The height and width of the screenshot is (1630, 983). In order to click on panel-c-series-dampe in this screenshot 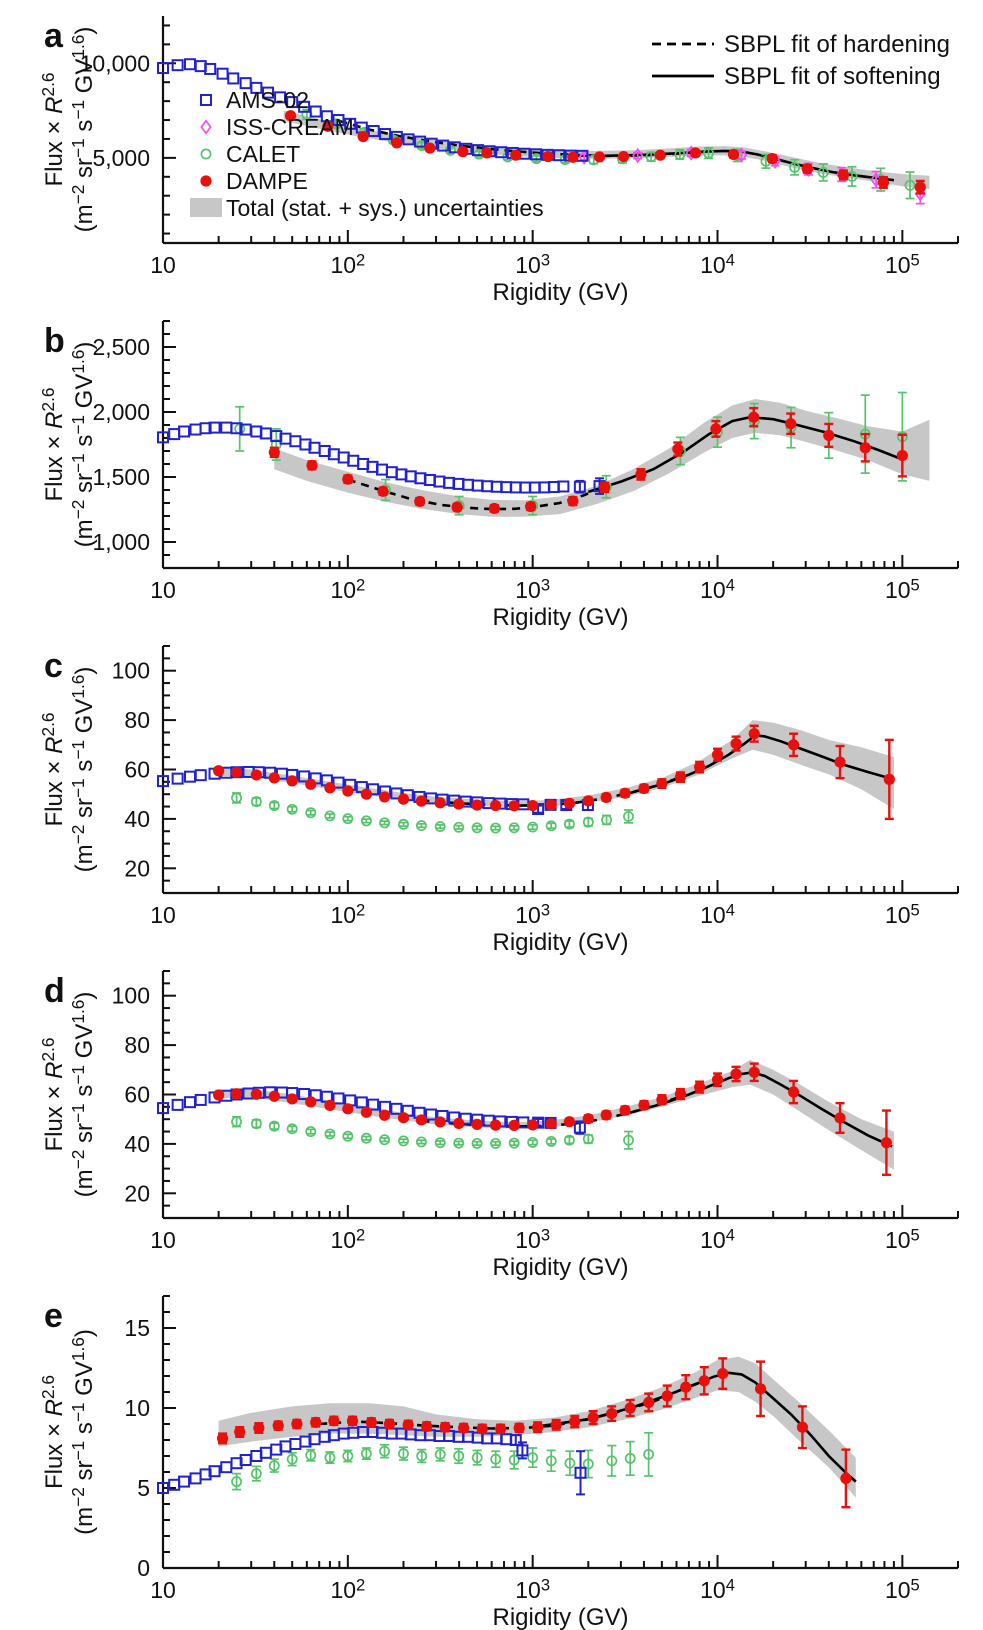, I will do `click(554, 772)`.